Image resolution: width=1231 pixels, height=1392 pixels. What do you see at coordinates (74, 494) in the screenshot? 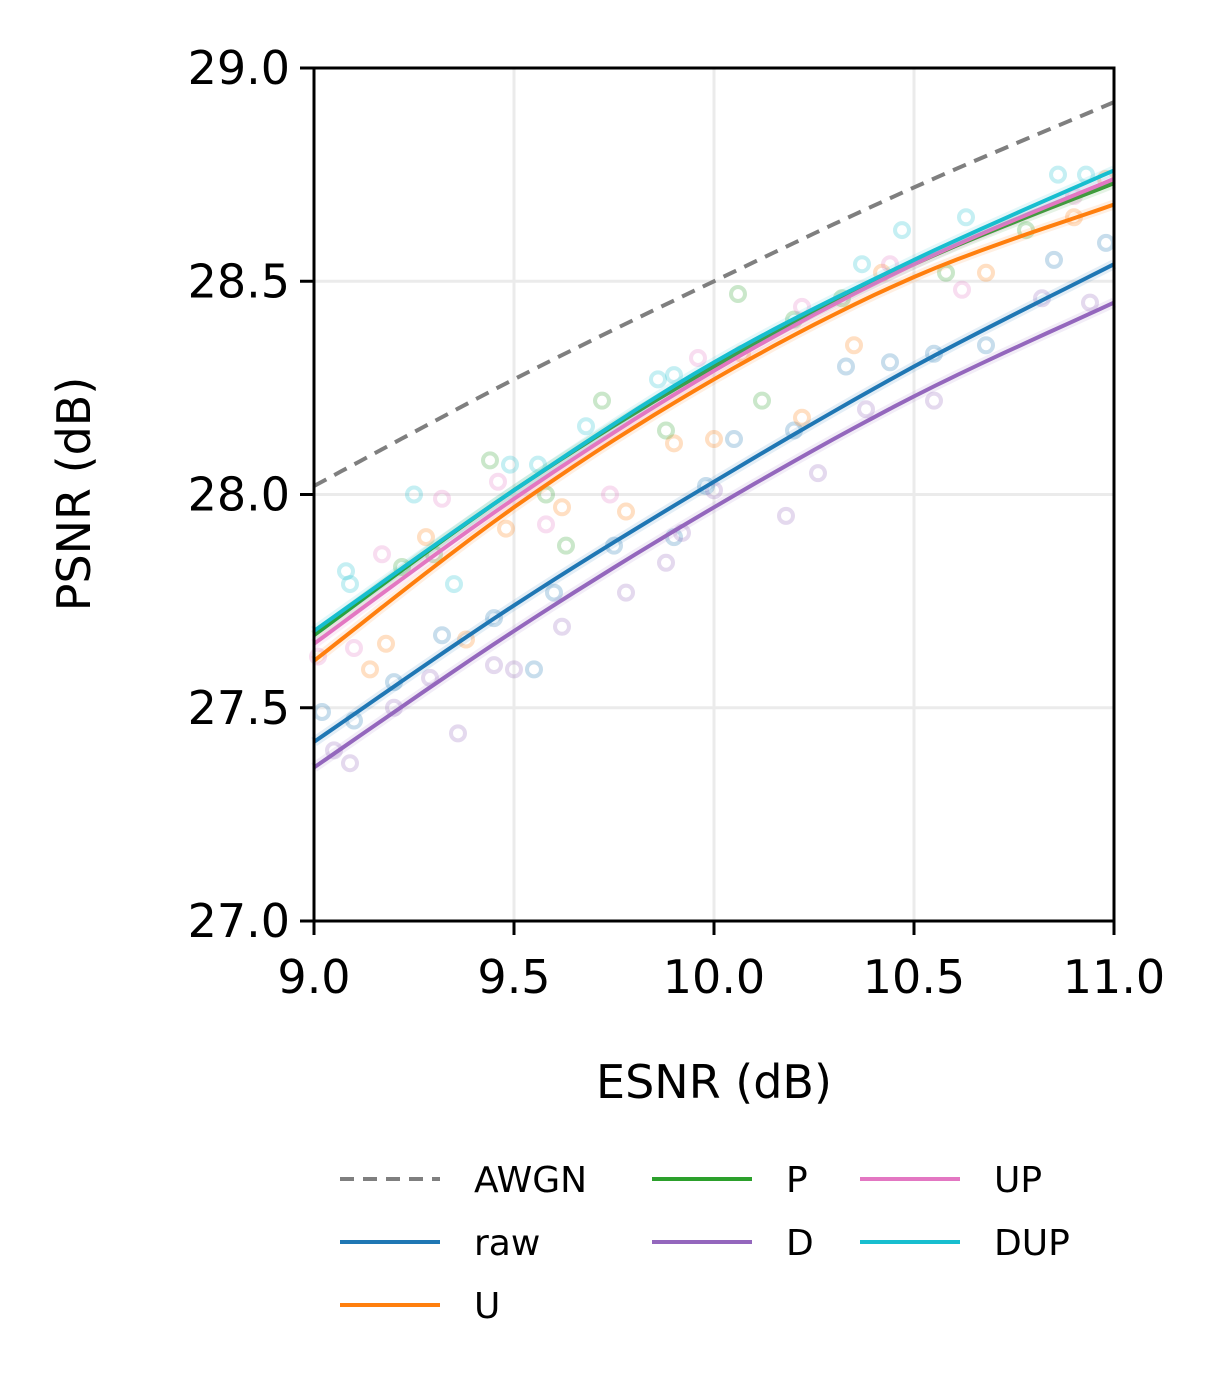
I see `y-axis-label: PSNR (dB)` at bounding box center [74, 494].